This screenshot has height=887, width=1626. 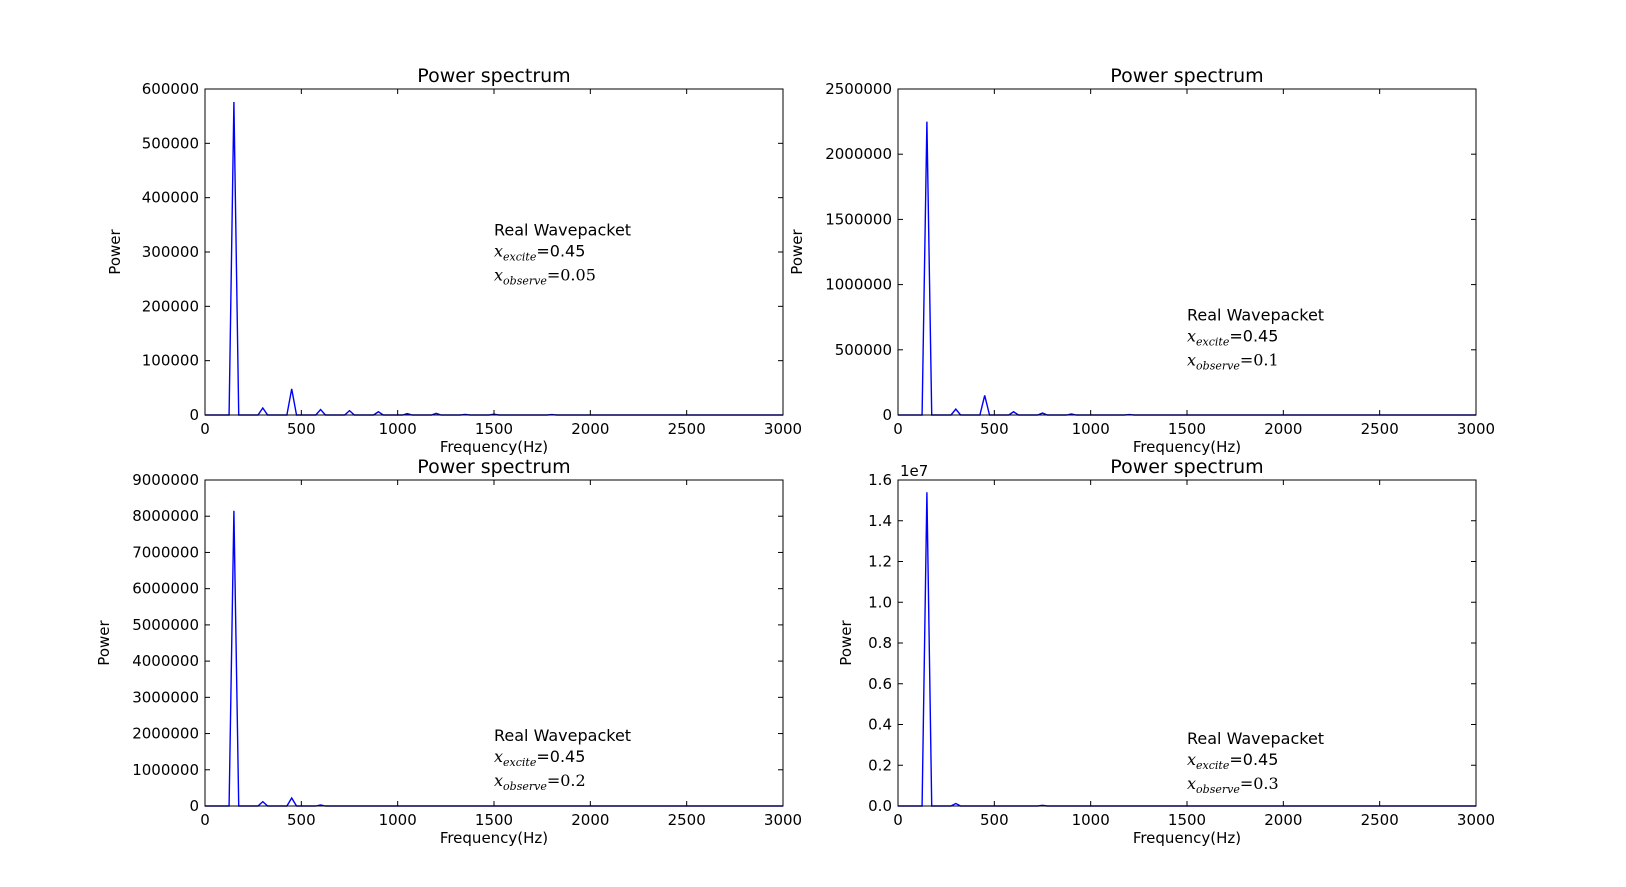 I want to click on y-tick-label: 200000, so click(x=170, y=306).